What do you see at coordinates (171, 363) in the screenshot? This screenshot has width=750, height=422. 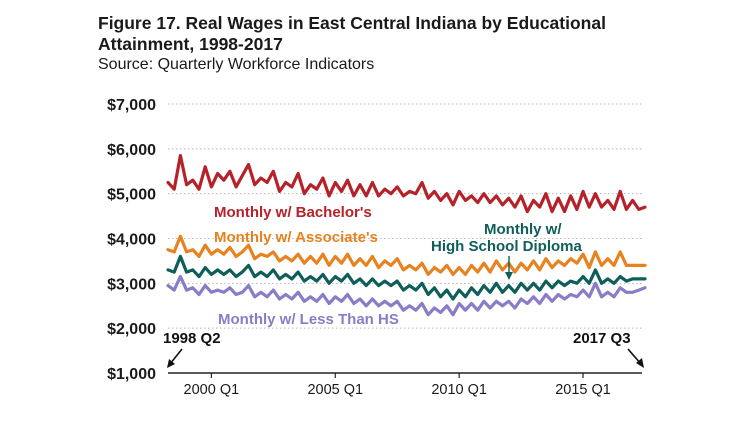 I see `annotation-start-arrowhead` at bounding box center [171, 363].